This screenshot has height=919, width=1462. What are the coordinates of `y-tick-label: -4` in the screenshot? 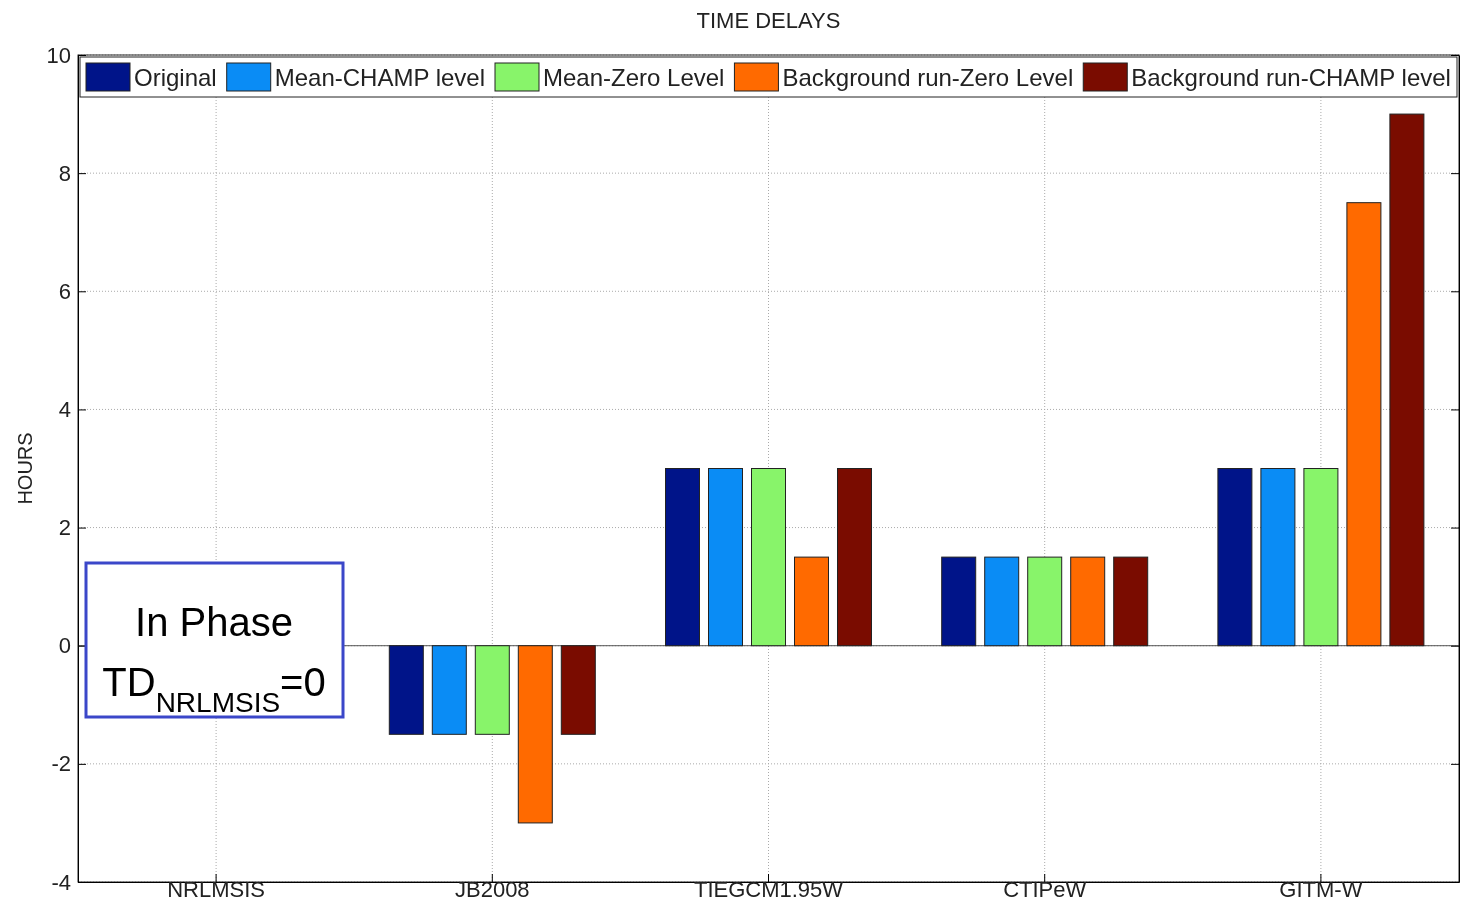 It's located at (61, 882).